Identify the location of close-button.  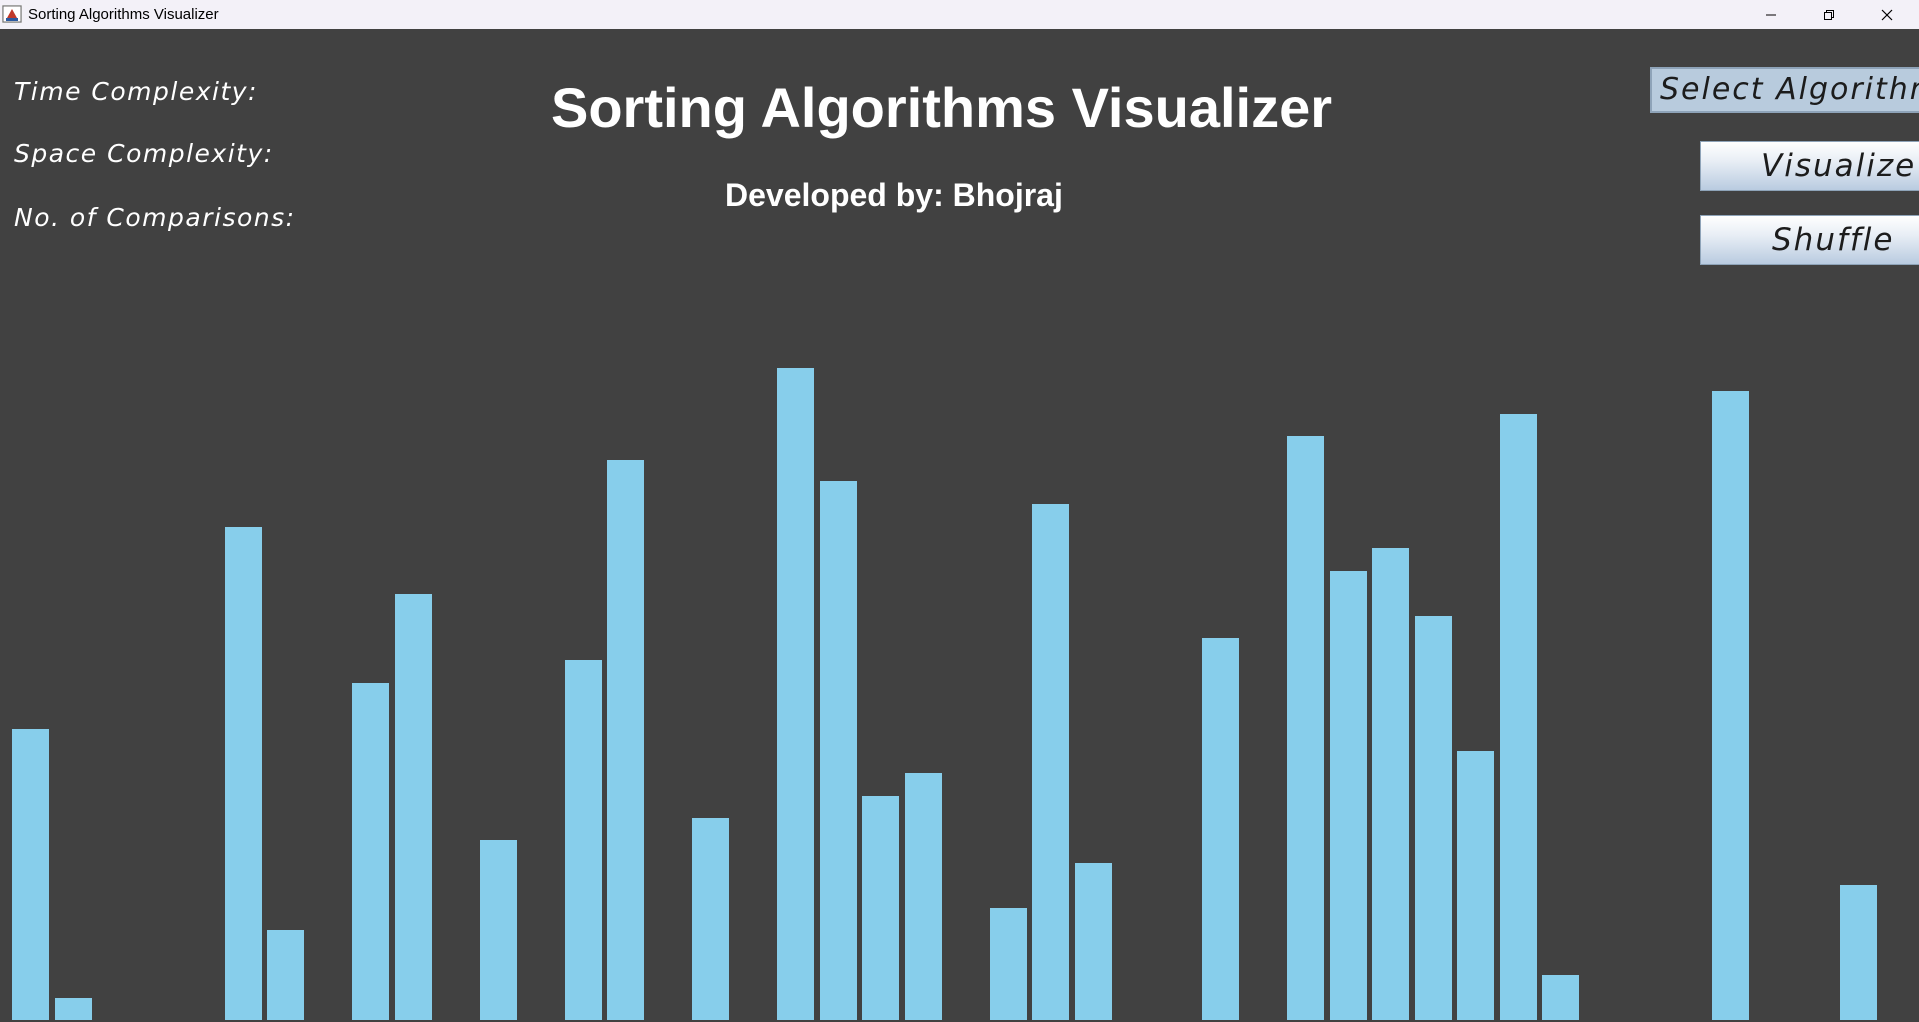
(1887, 14).